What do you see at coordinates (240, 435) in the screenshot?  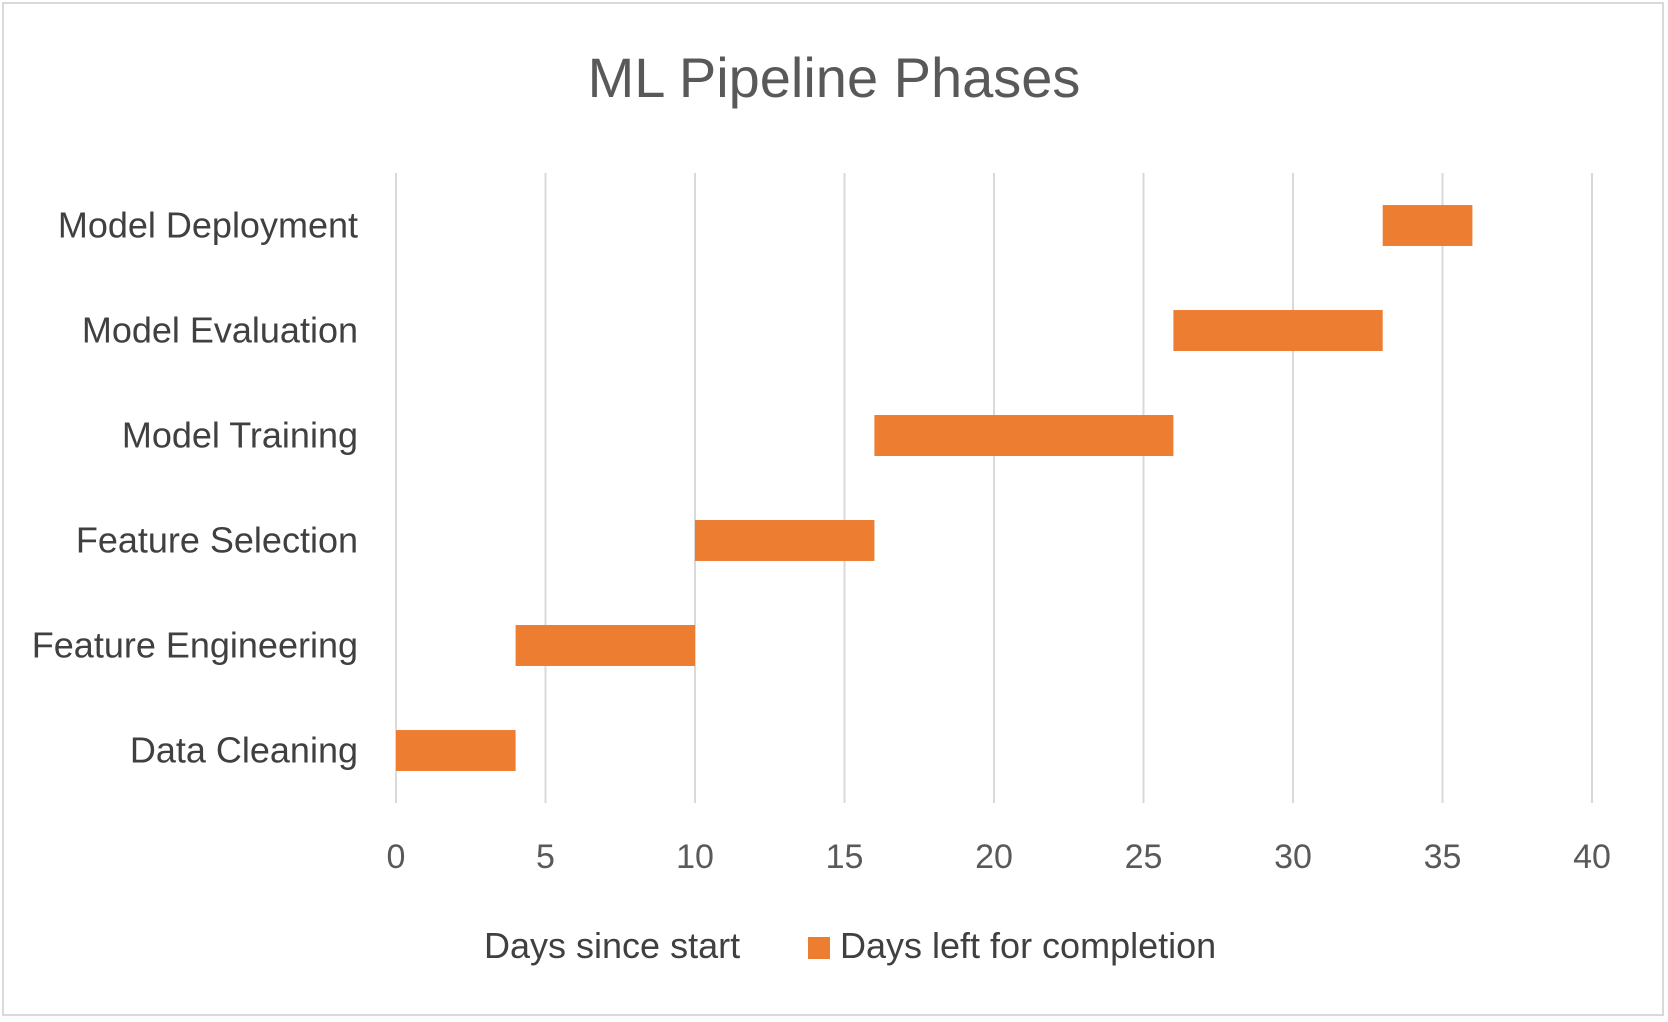 I see `category-label: Model Training` at bounding box center [240, 435].